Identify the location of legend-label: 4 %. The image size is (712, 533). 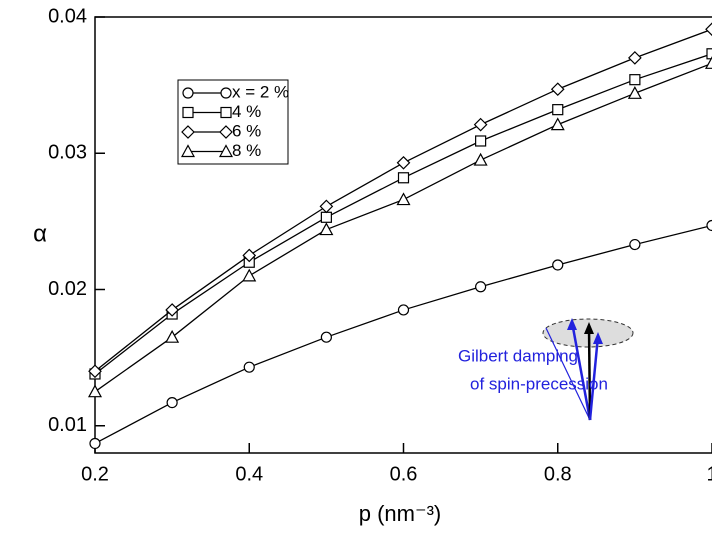
(246, 111).